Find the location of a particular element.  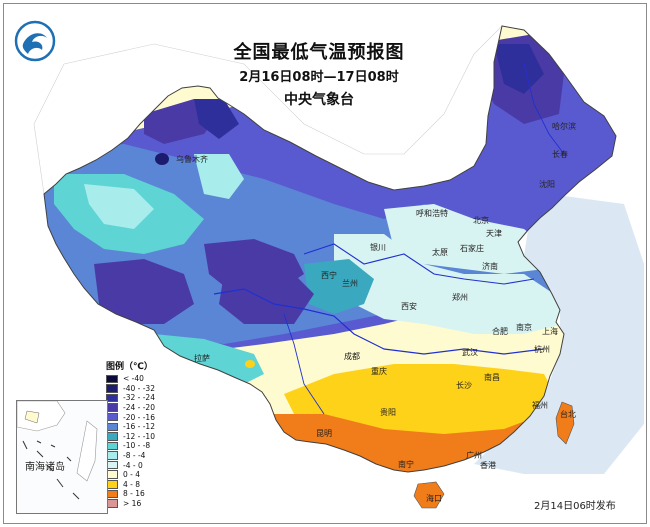

legend-label: -10 - -8 is located at coordinates (137, 446).